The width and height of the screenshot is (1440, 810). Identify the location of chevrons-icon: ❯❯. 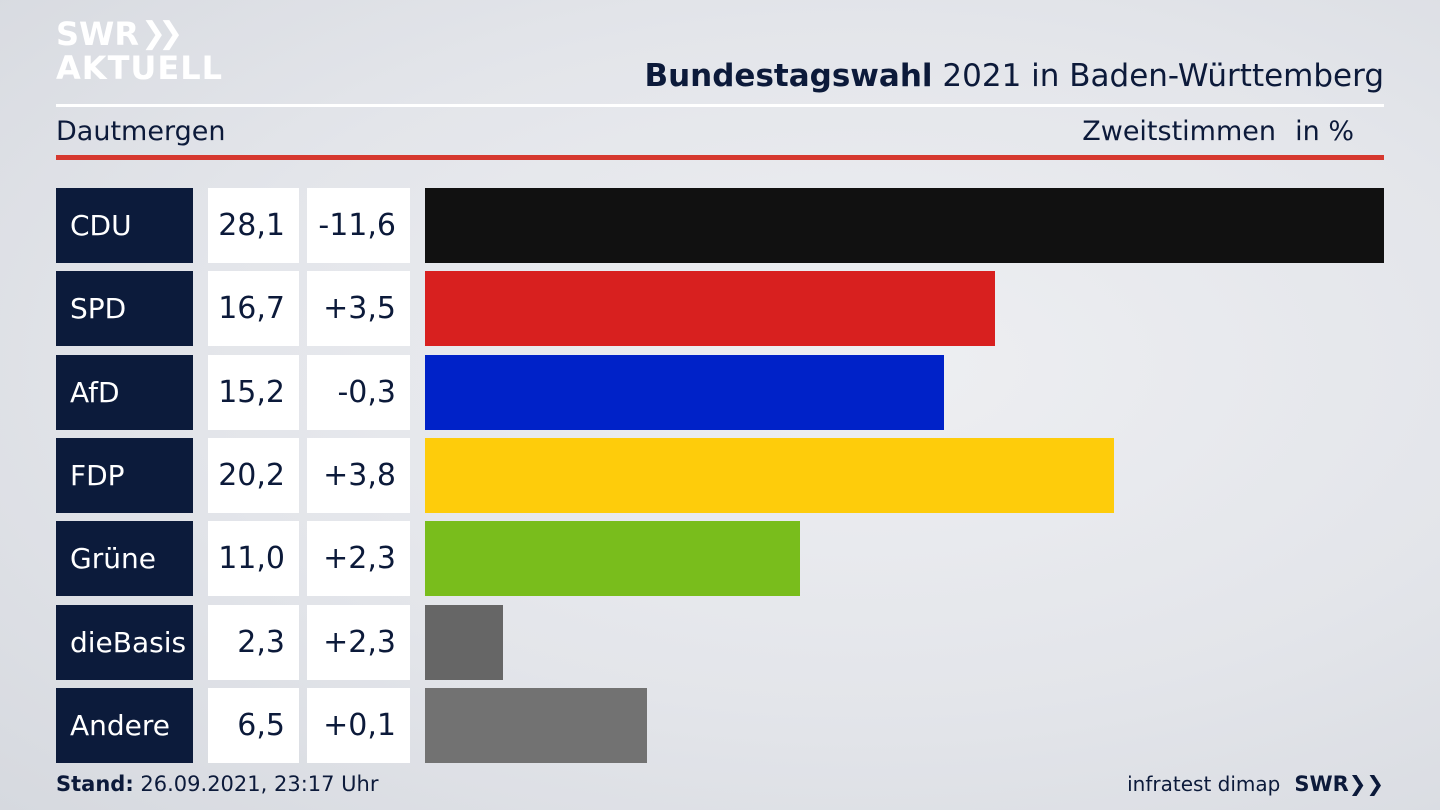
(161, 33).